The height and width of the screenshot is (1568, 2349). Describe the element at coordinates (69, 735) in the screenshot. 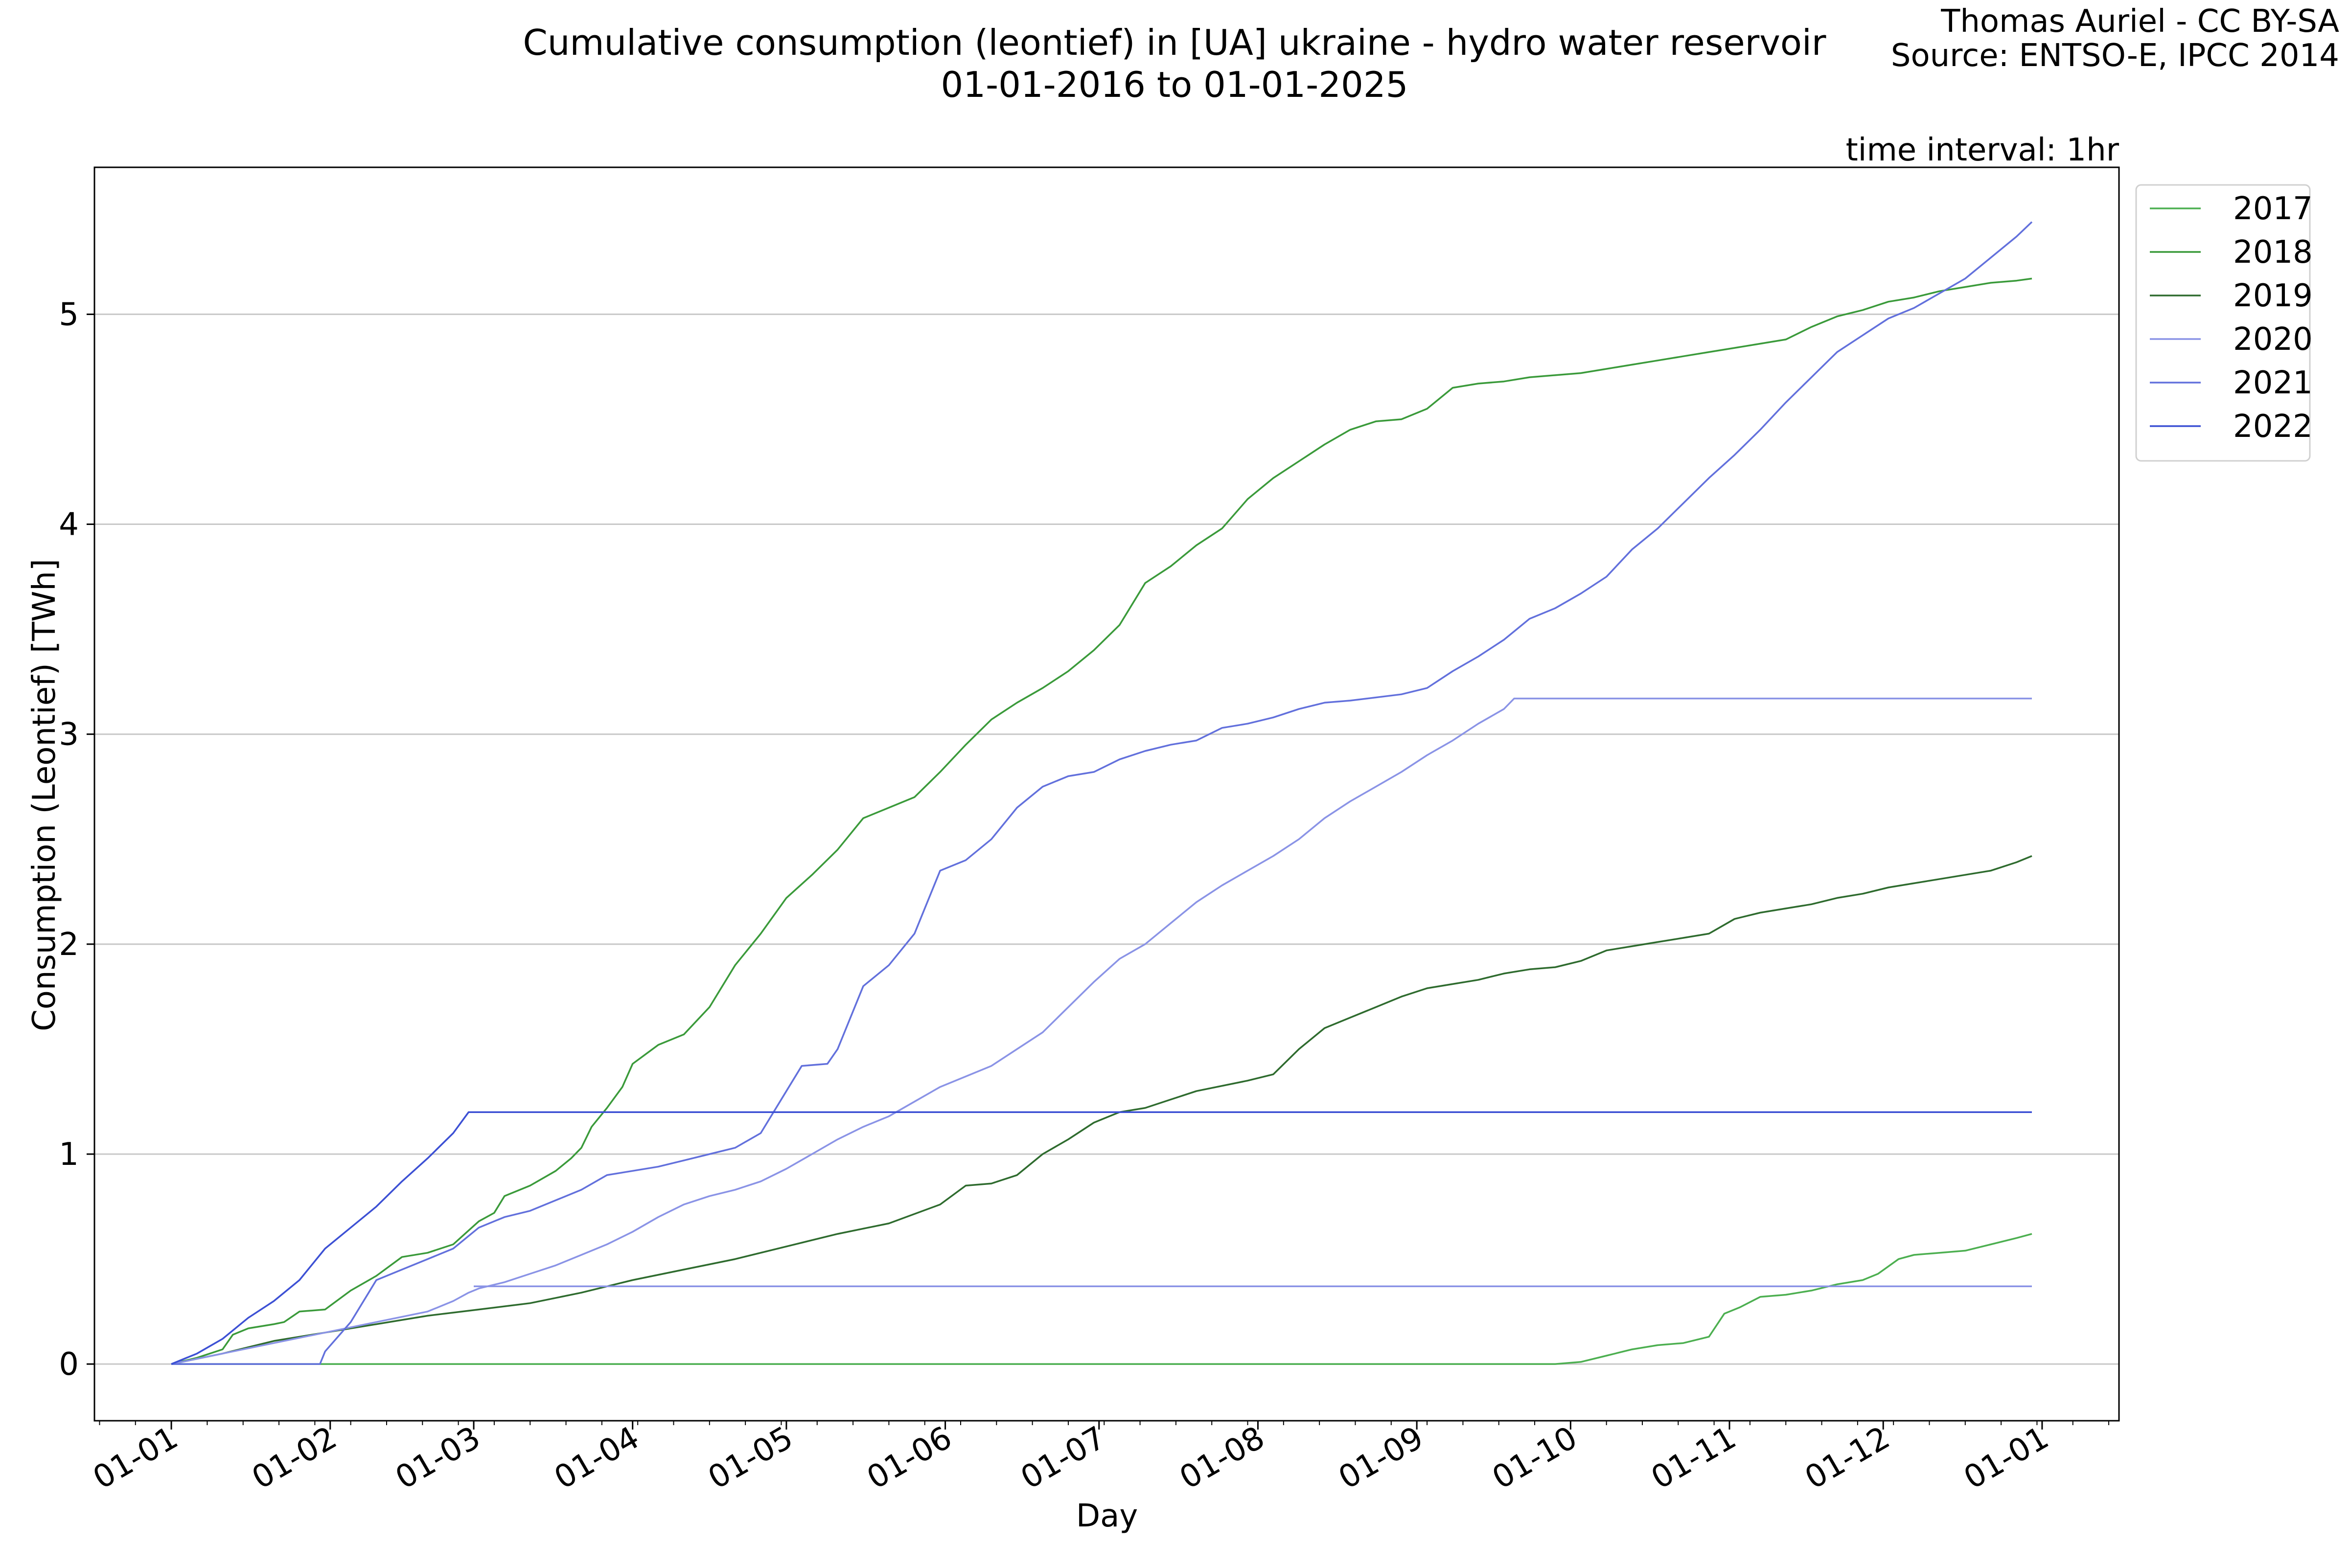

I see `y-tick-label: 3` at that location.